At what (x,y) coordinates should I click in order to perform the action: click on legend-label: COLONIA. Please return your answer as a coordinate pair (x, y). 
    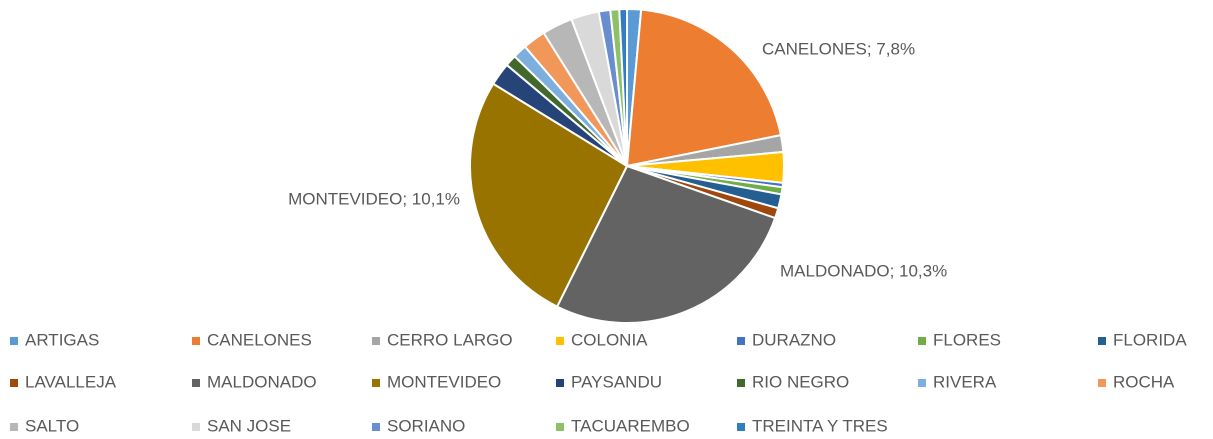
    Looking at the image, I should click on (609, 339).